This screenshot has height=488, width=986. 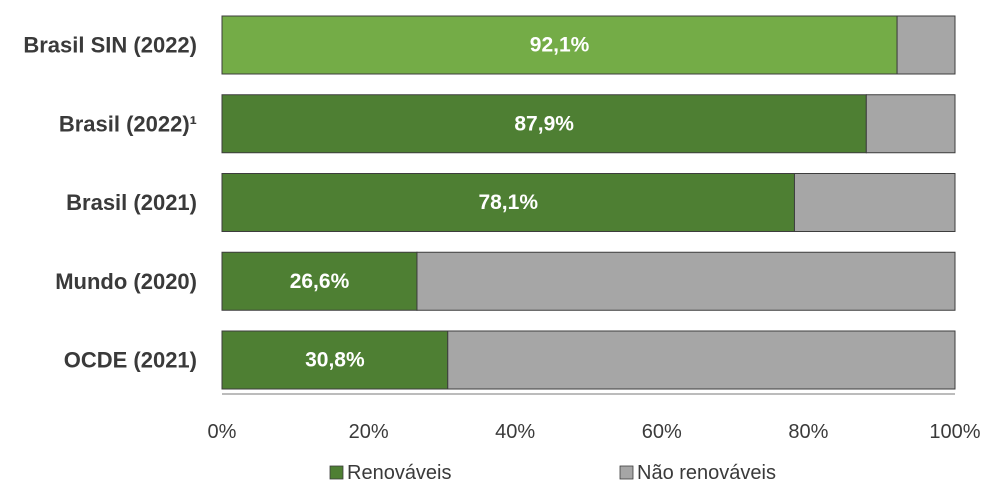 What do you see at coordinates (686, 281) in the screenshot?
I see `bar-nao-renovaveis-mundo-2020` at bounding box center [686, 281].